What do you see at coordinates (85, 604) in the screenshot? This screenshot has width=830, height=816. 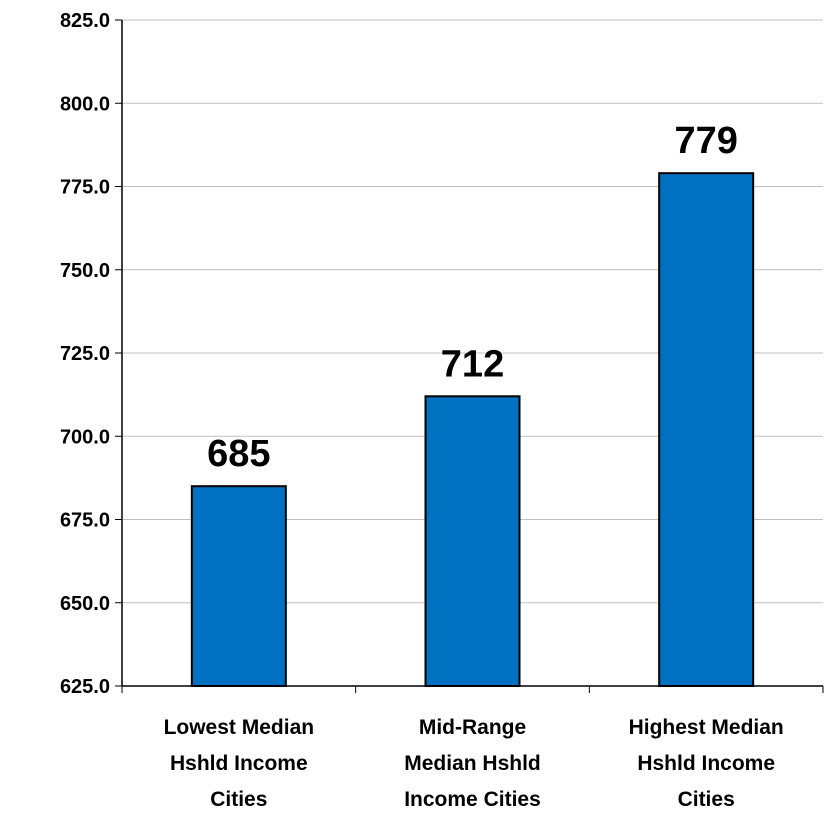 I see `y-tick-label: 650.0` at bounding box center [85, 604].